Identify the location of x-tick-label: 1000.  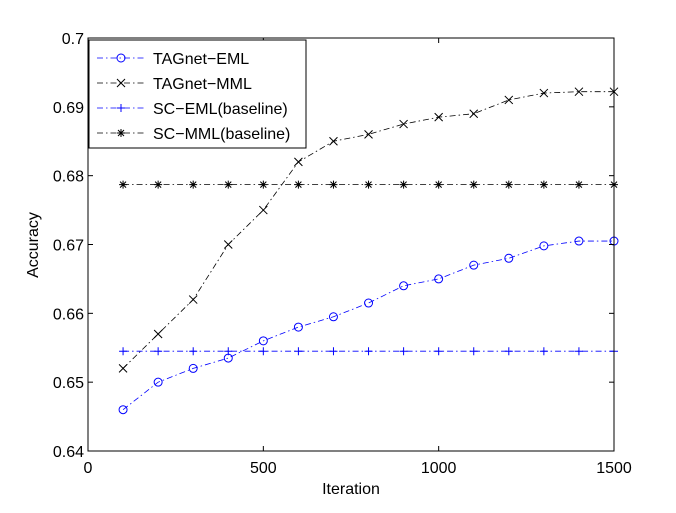
(439, 468).